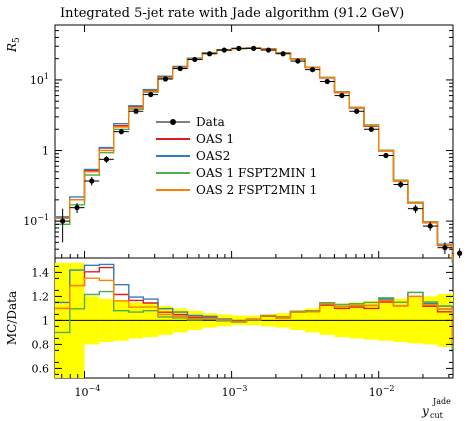 This screenshot has height=421, width=467. Describe the element at coordinates (41, 344) in the screenshot. I see `ratio-tick-label-1: 0.8` at that location.